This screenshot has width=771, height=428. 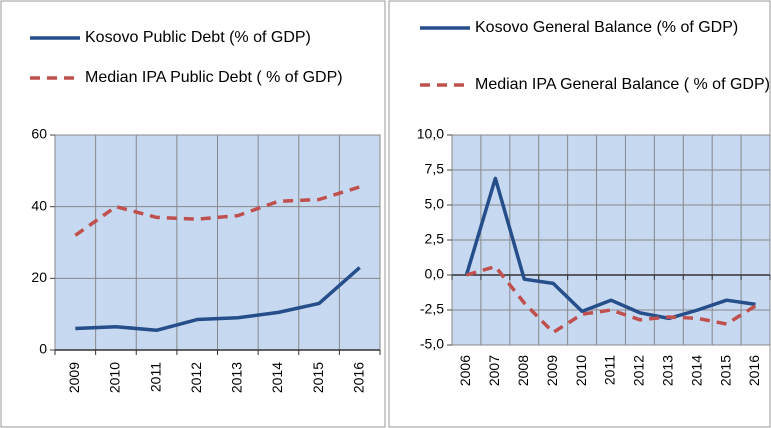 I want to click on legend-label: Median IPA Public Debt ( % of GDP), so click(x=214, y=77).